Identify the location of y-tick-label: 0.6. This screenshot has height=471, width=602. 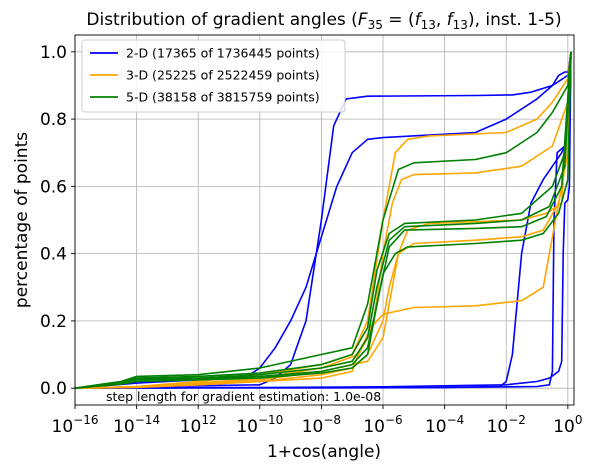
(53, 187).